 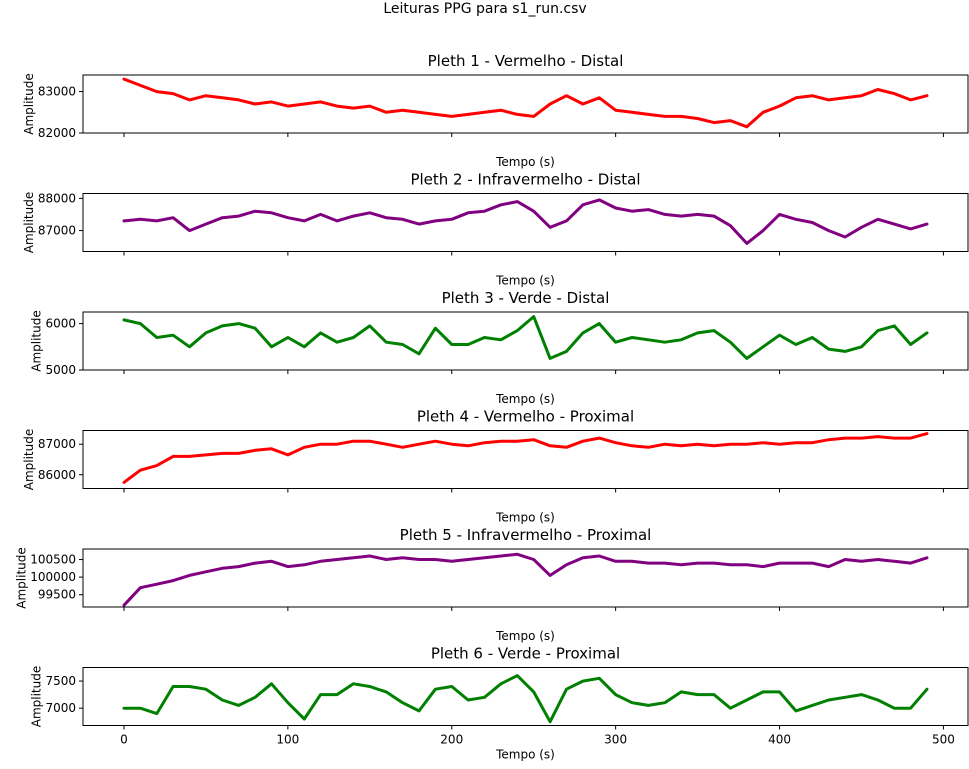 What do you see at coordinates (525, 417) in the screenshot?
I see `subplot-title: Pleth 4 - Vermelho - Proximal` at bounding box center [525, 417].